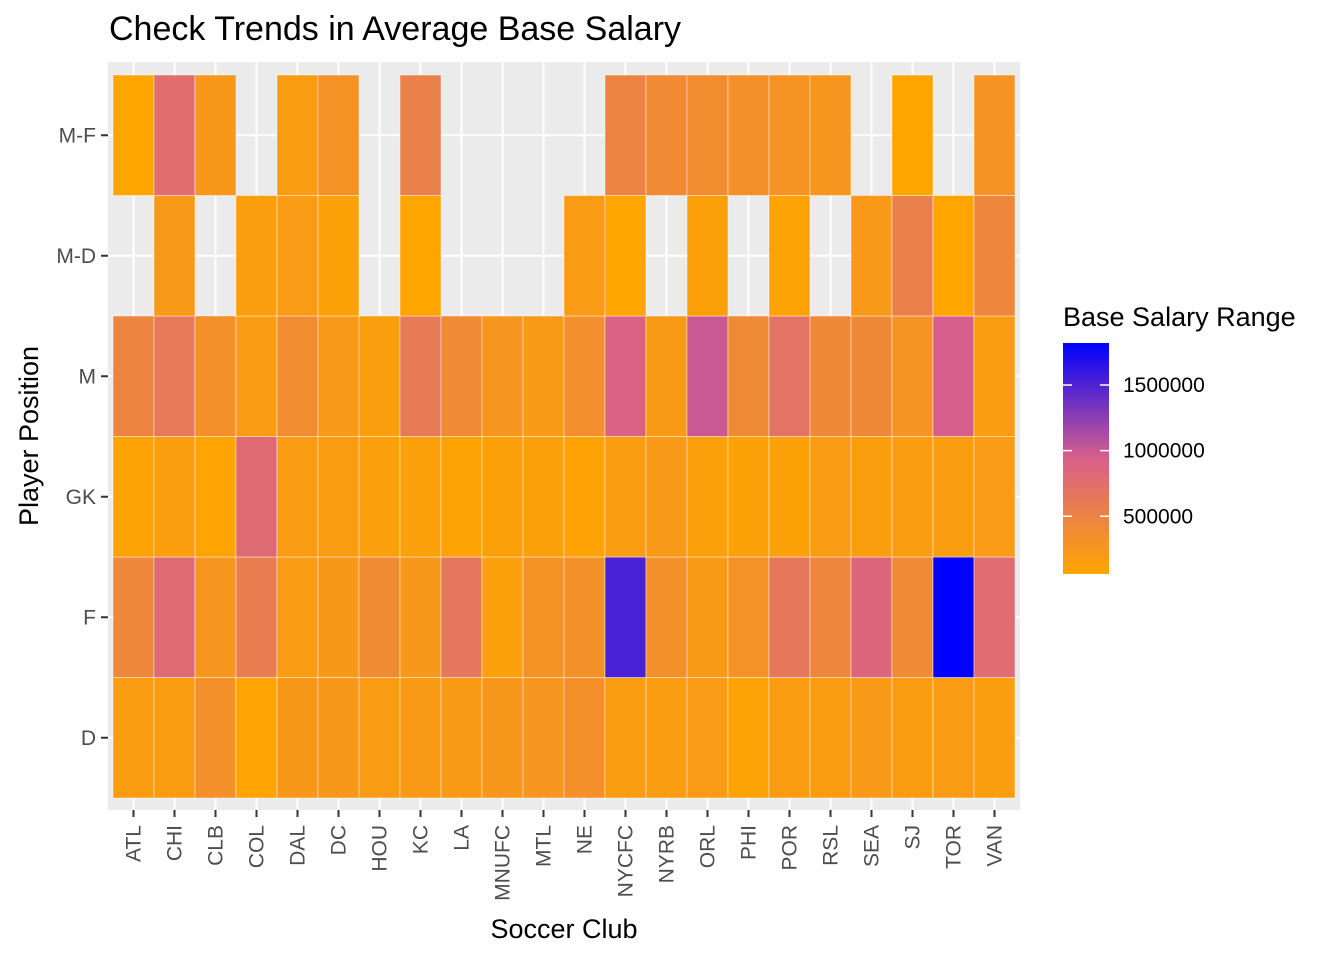  I want to click on x-tick-label: RSL, so click(831, 845).